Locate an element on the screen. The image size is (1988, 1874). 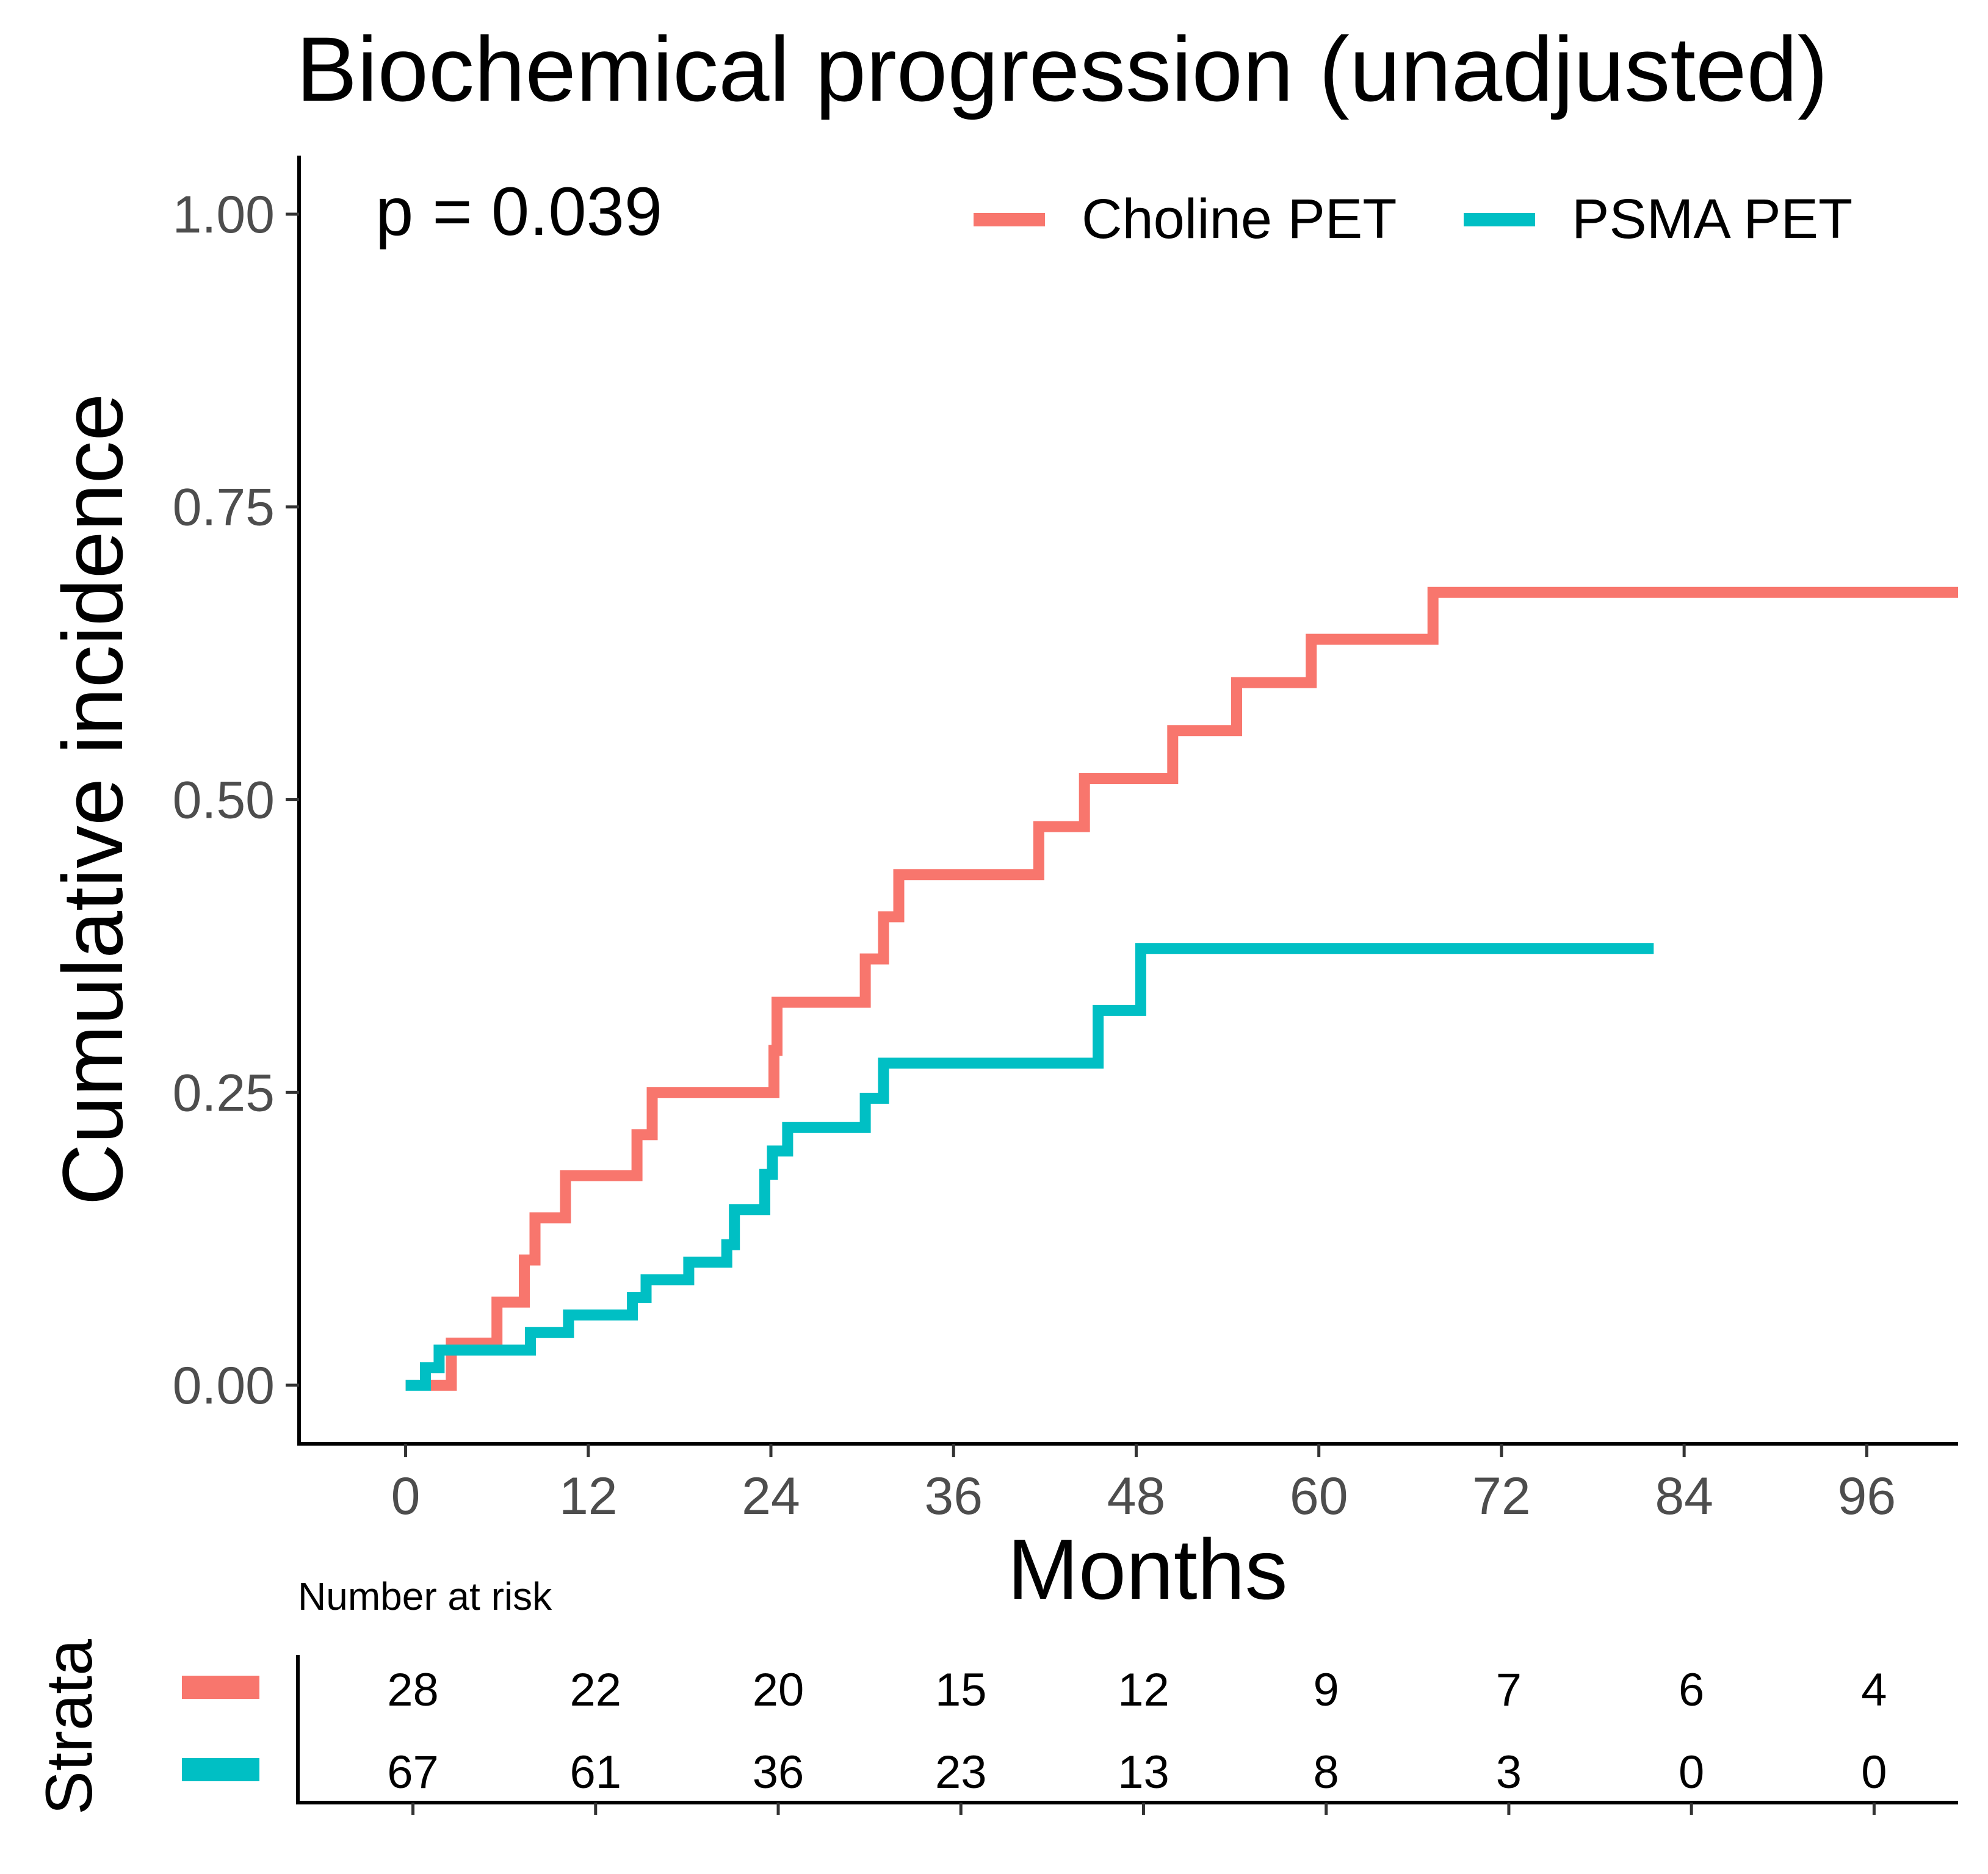
risk-cell: 3 is located at coordinates (1509, 1772).